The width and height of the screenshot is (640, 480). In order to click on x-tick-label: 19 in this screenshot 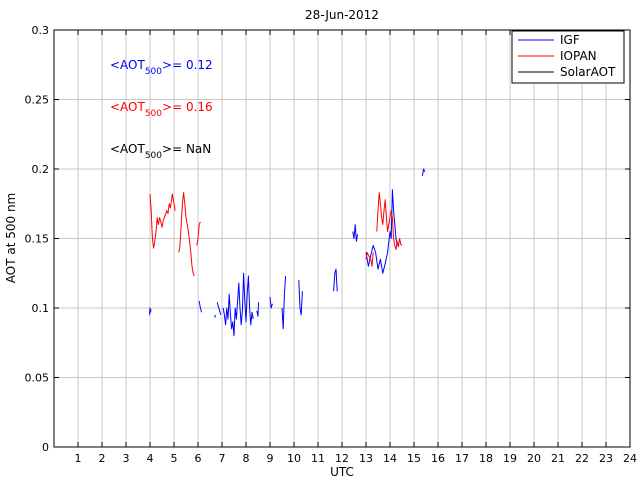, I will do `click(510, 458)`.